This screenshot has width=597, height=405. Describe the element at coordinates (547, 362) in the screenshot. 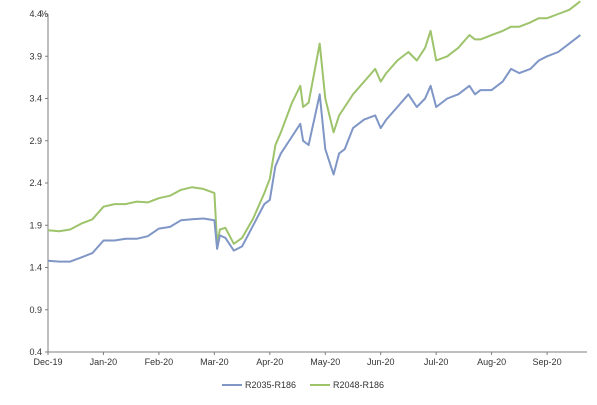

I see `x-tick-label: Sep-20` at that location.